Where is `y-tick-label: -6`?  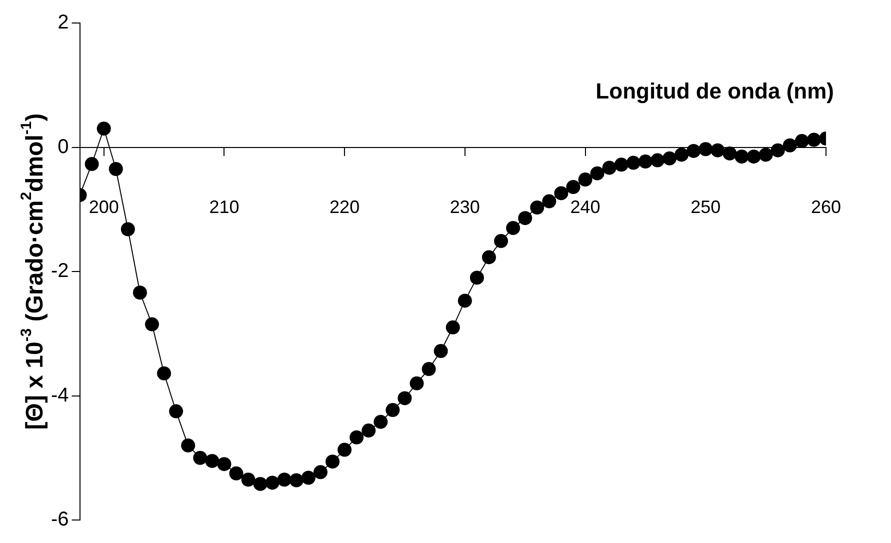 y-tick-label: -6 is located at coordinates (59, 519).